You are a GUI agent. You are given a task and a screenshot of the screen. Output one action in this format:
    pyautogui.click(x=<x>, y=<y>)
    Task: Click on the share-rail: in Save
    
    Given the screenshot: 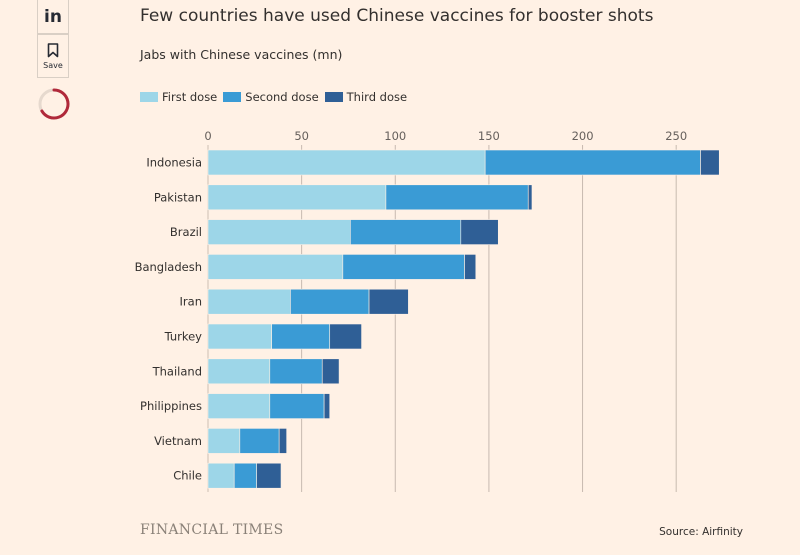 What is the action you would take?
    pyautogui.click(x=54, y=39)
    